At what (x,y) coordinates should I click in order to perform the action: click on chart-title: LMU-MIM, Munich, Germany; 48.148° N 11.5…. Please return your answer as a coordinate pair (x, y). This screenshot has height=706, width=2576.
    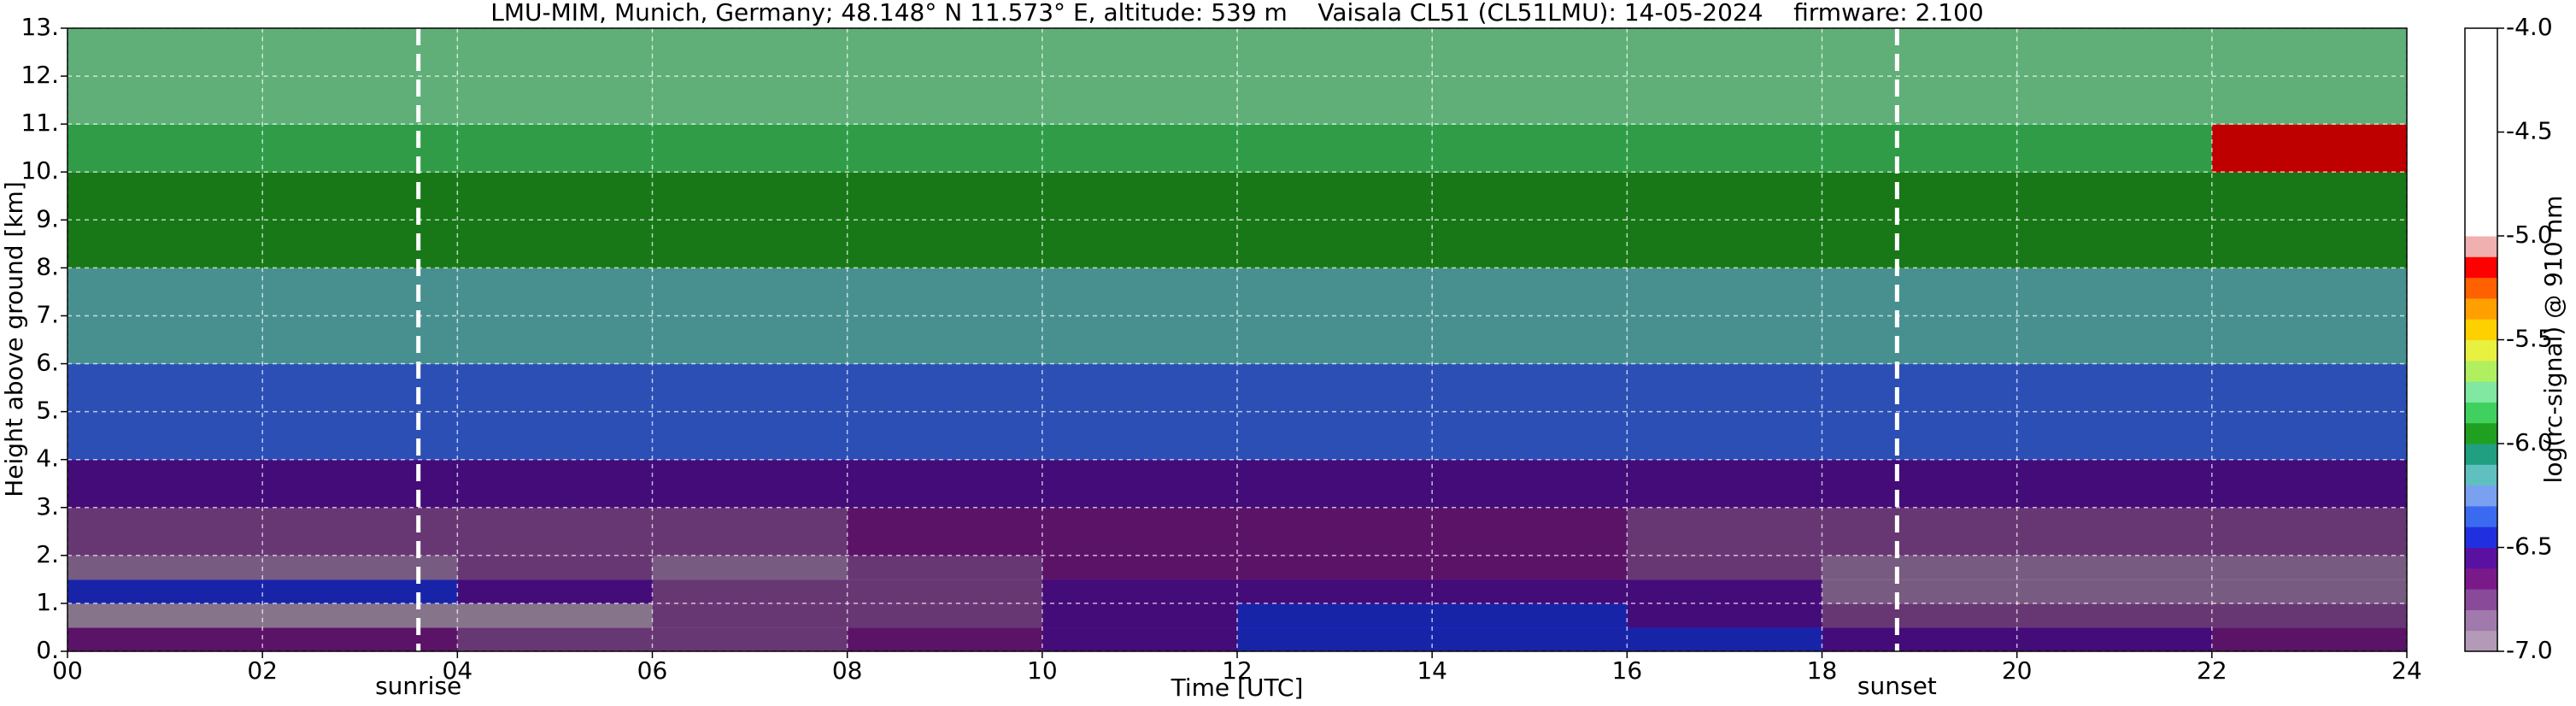
    Looking at the image, I should click on (1237, 13).